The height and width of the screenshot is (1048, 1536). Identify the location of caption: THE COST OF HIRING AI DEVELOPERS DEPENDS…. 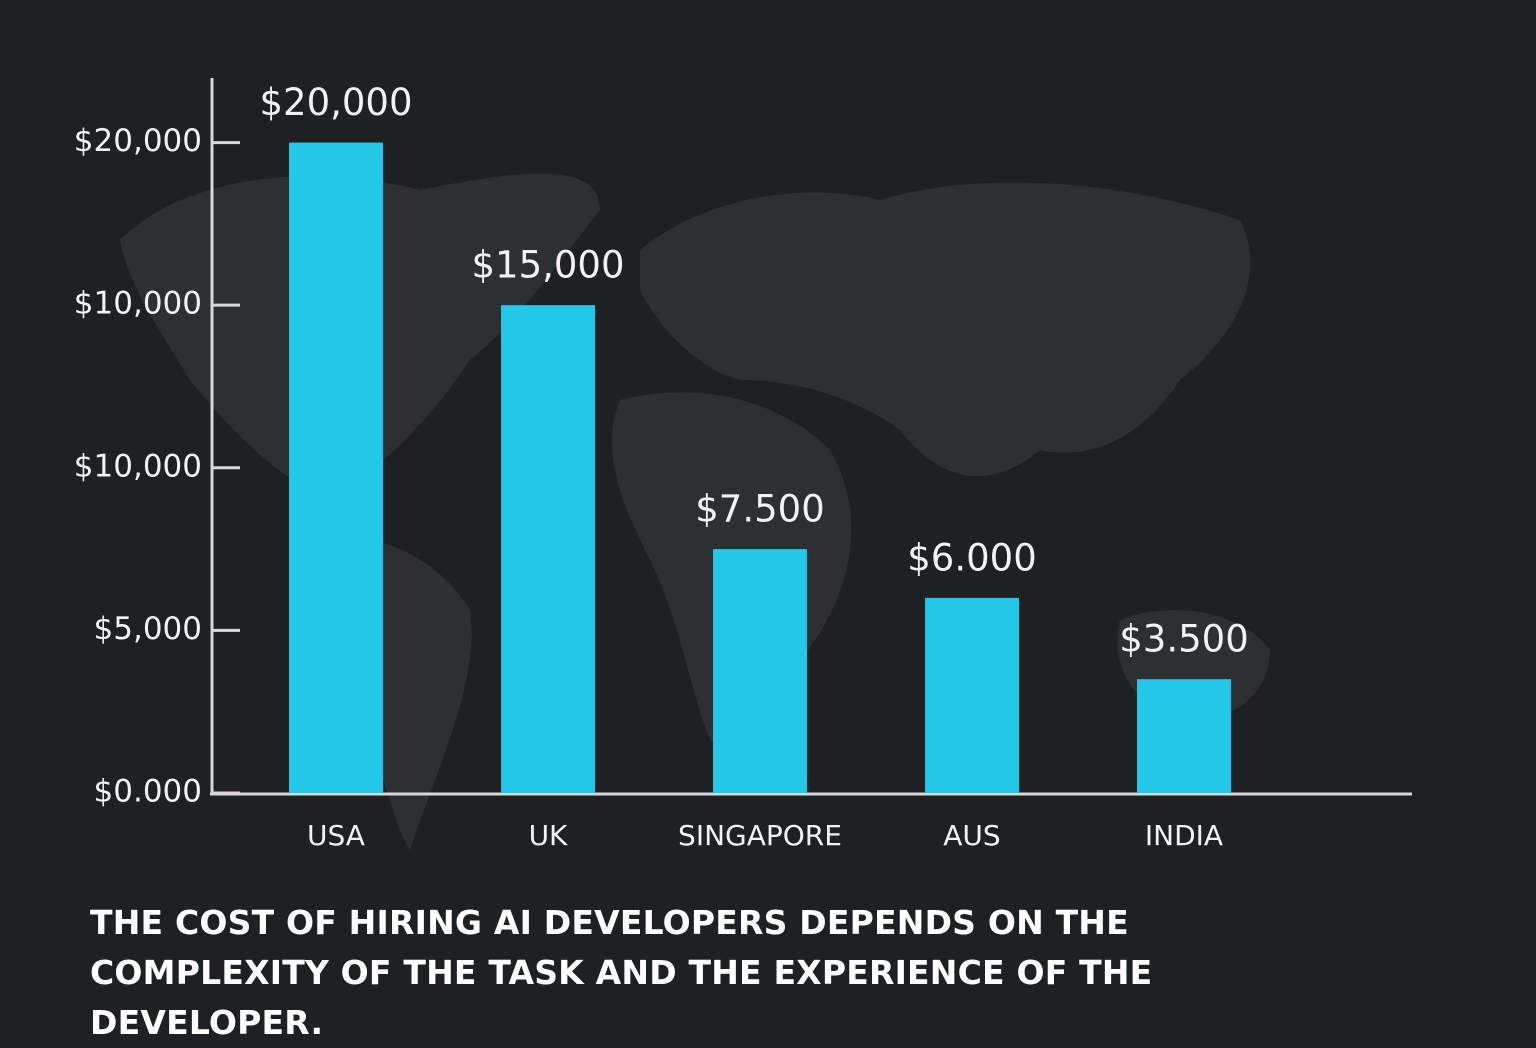
(621, 972).